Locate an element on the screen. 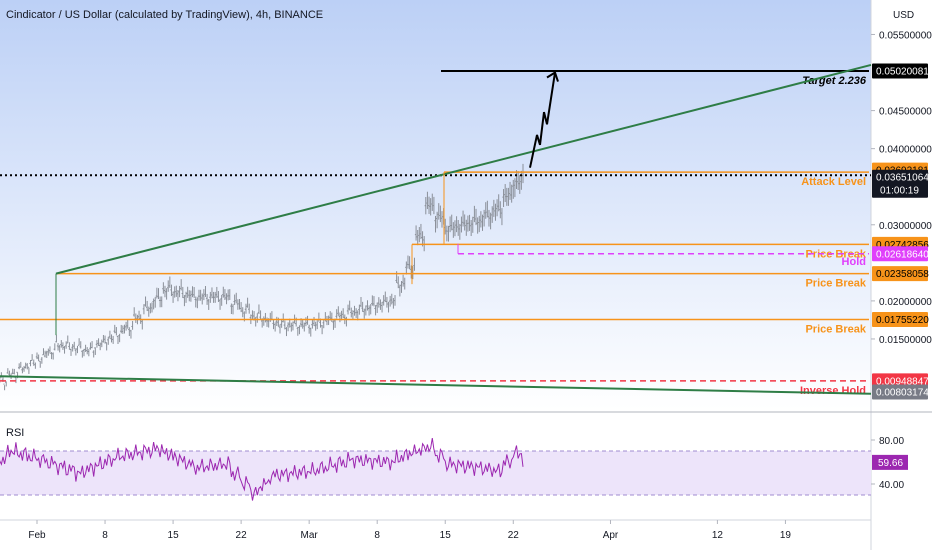 This screenshot has width=932, height=550. date-axis: Feb 8 15 22 Mar 8 15 22 Apr 12 19 is located at coordinates (409, 530).